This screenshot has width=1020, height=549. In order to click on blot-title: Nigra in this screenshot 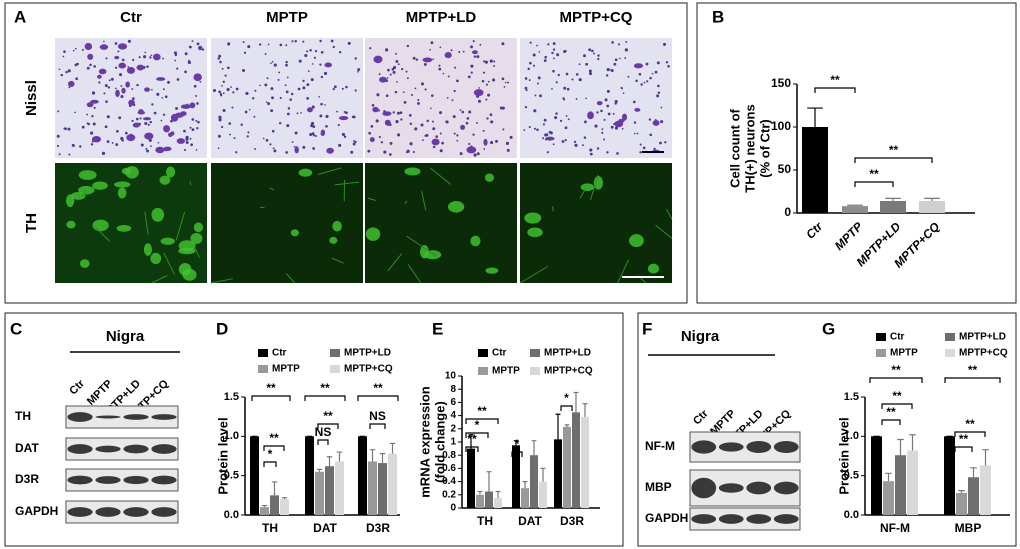, I will do `click(700, 336)`.